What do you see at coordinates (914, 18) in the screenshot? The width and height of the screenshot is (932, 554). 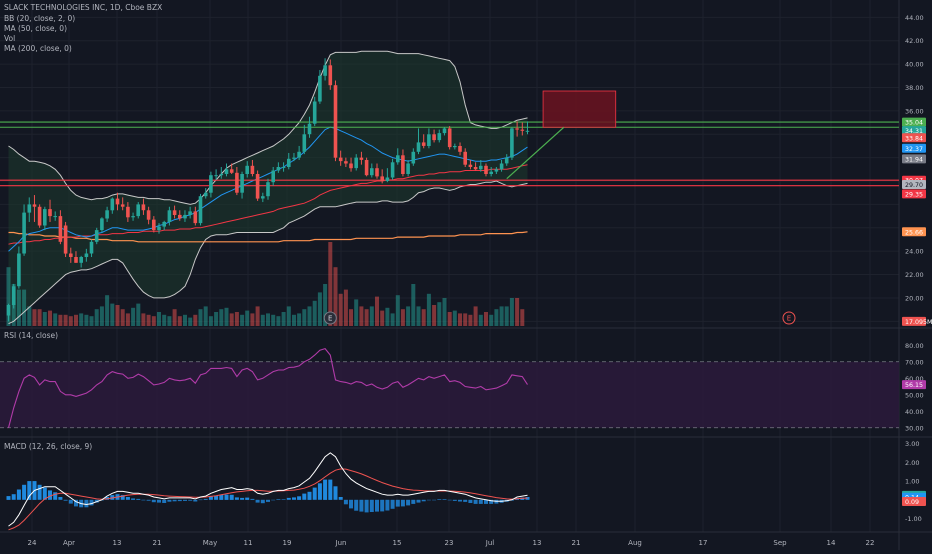 I see `price-tick-0: 44.00` at bounding box center [914, 18].